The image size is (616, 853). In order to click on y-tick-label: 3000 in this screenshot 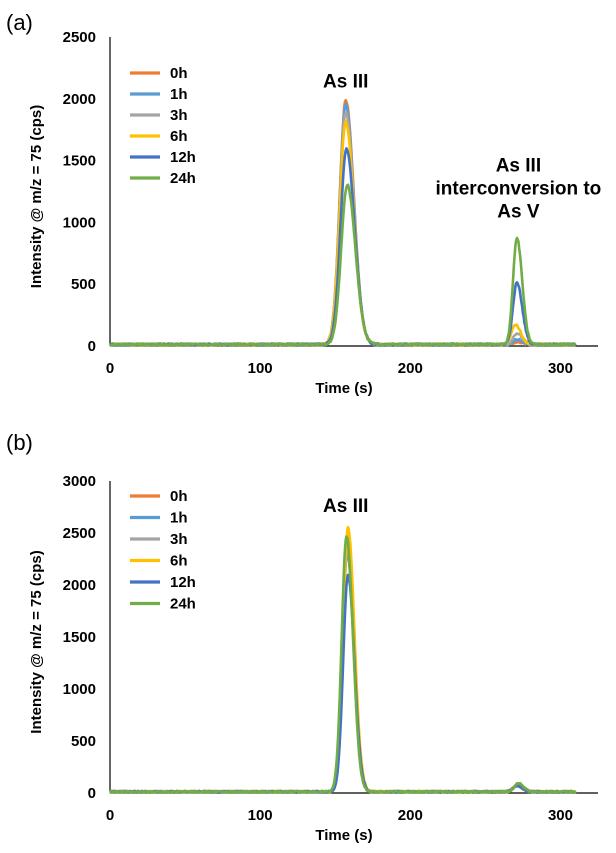, I will do `click(79, 481)`.